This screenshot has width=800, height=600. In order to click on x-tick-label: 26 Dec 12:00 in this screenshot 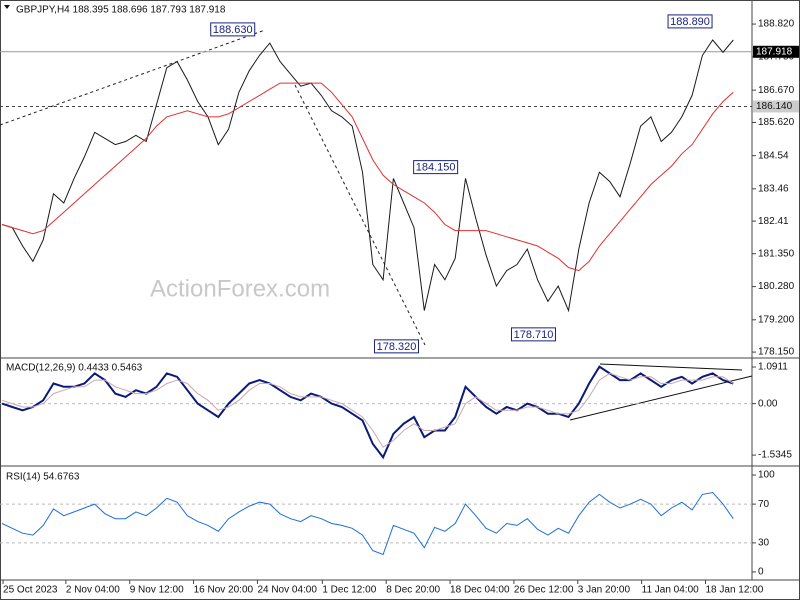, I will do `click(544, 590)`.